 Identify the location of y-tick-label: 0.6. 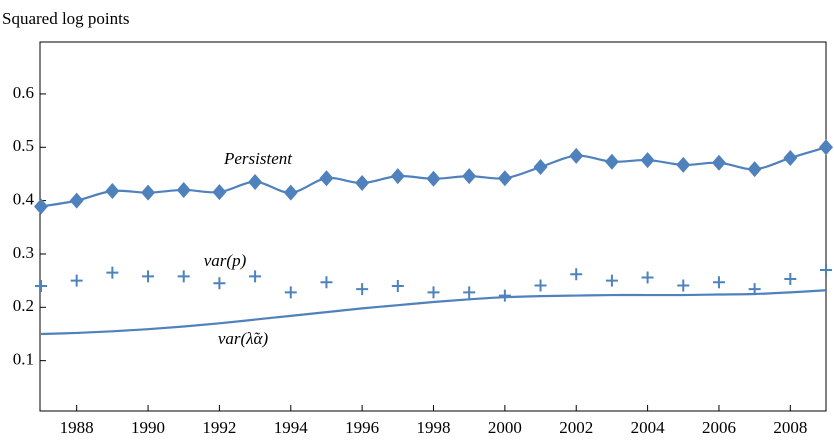
(23, 92).